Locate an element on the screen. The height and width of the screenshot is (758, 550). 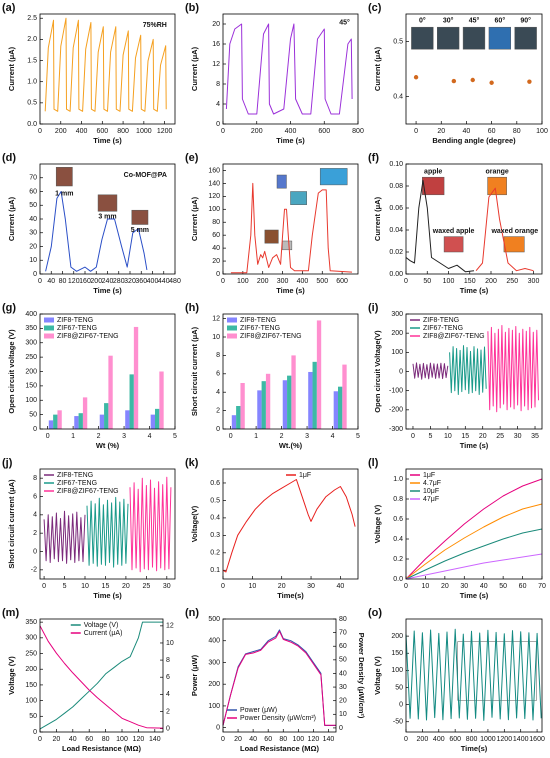
y-tick-label: 0.00 is located at coordinates (396, 274).